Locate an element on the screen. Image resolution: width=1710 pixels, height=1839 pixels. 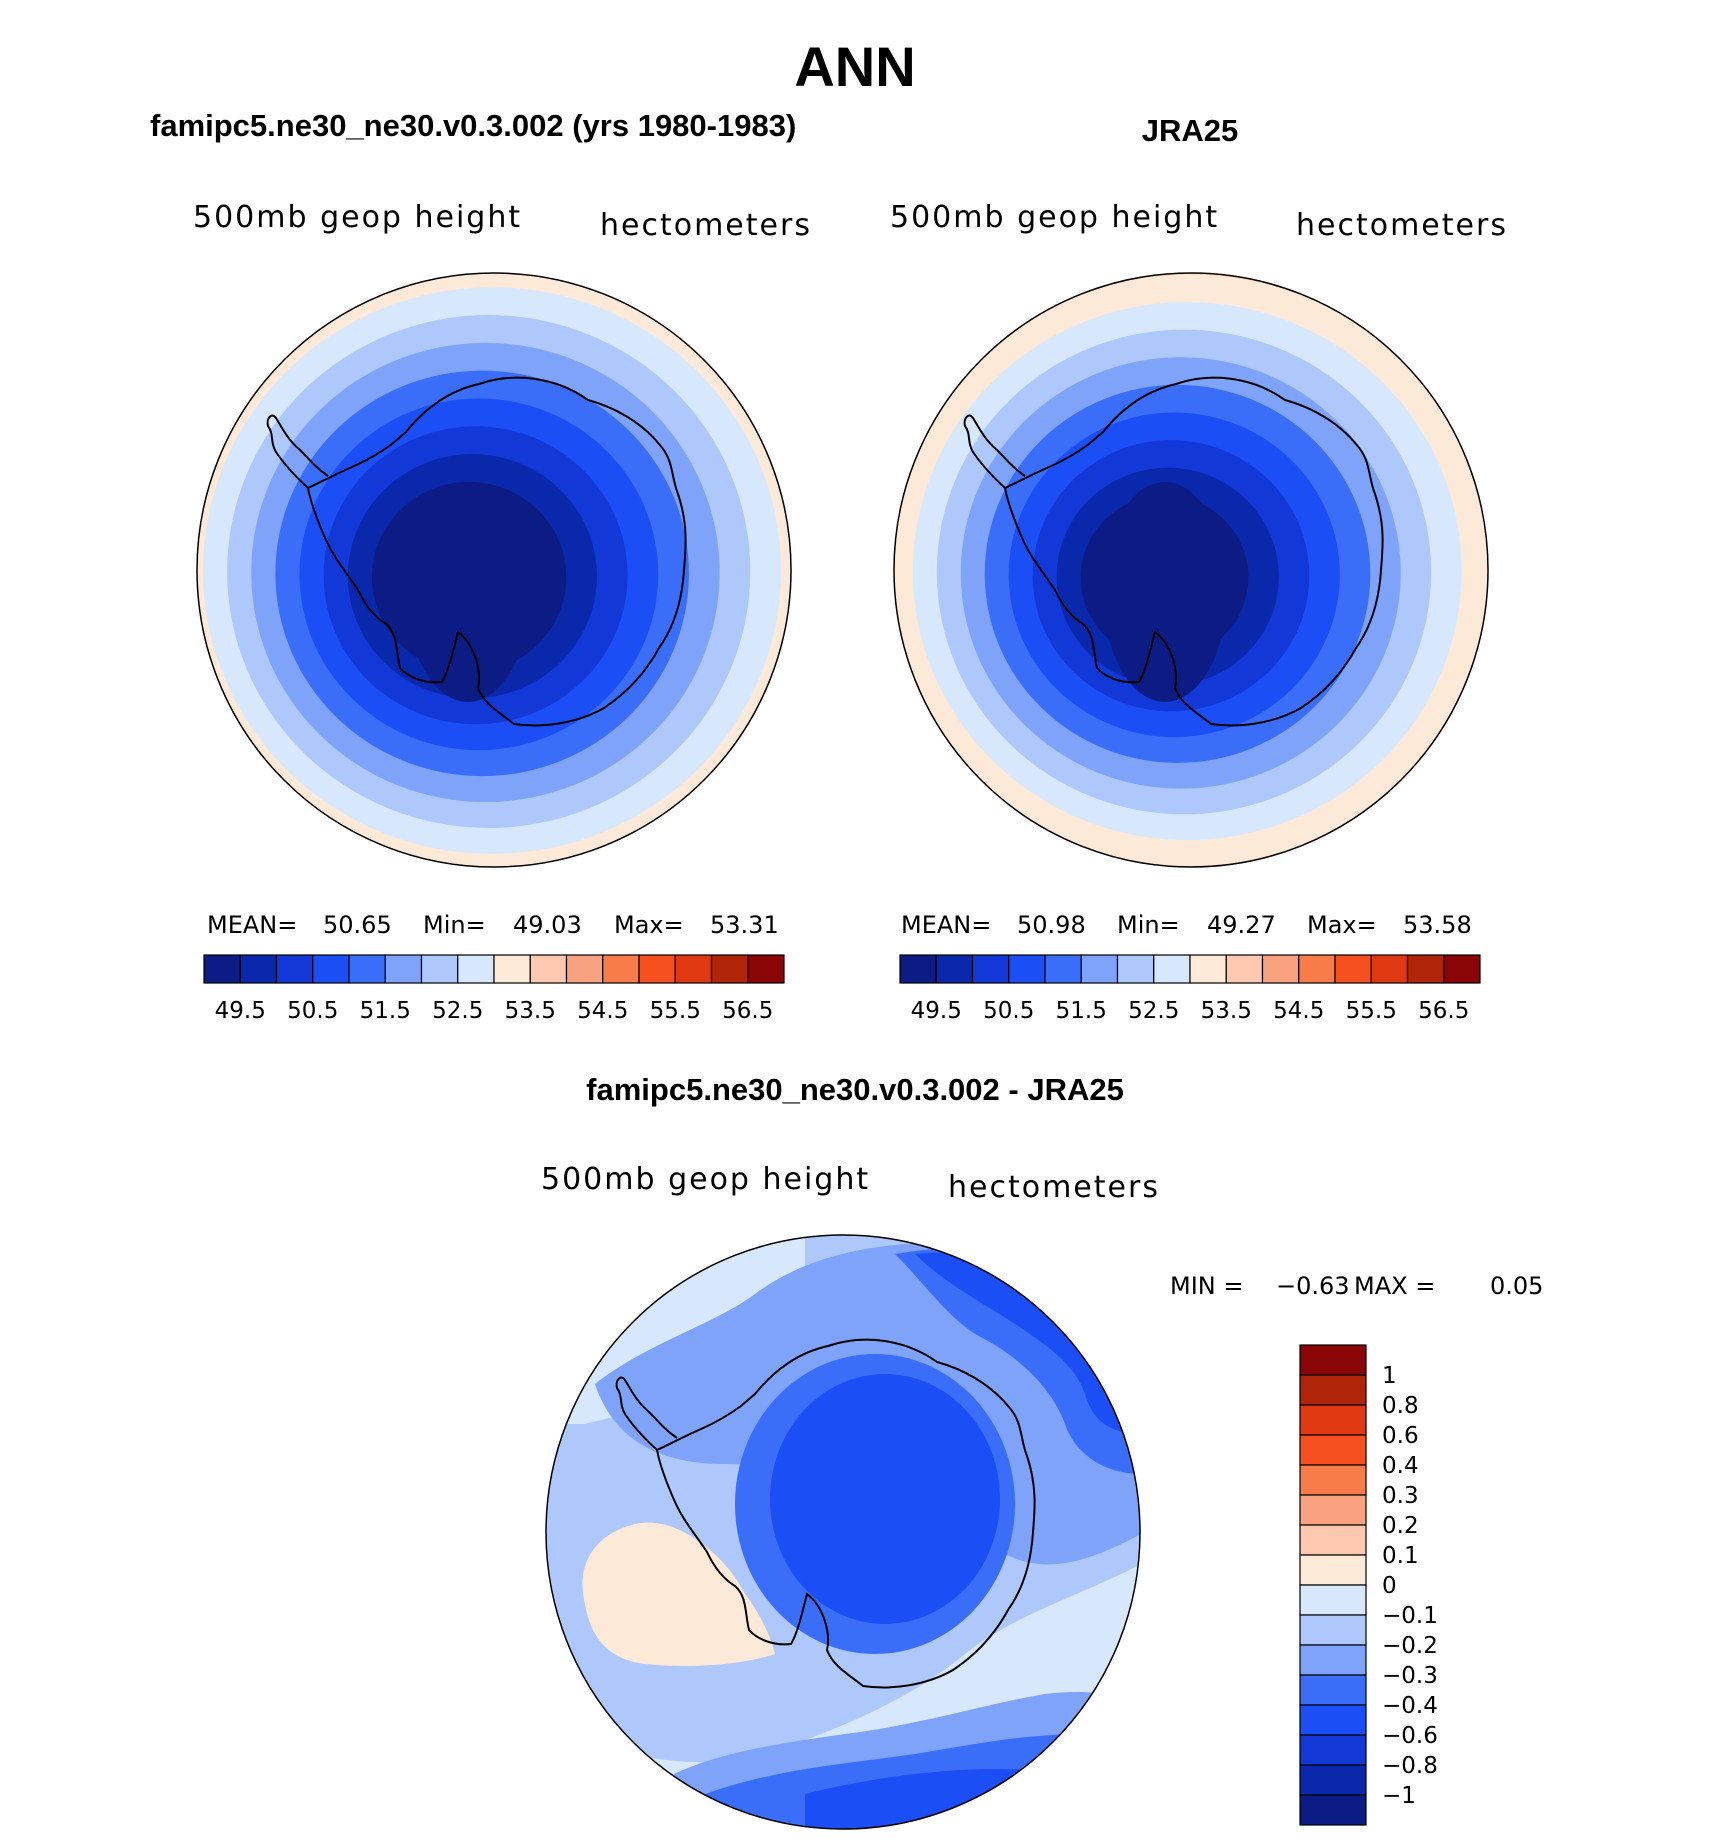
colorbar-tick-label: −0.4 is located at coordinates (1410, 1706).